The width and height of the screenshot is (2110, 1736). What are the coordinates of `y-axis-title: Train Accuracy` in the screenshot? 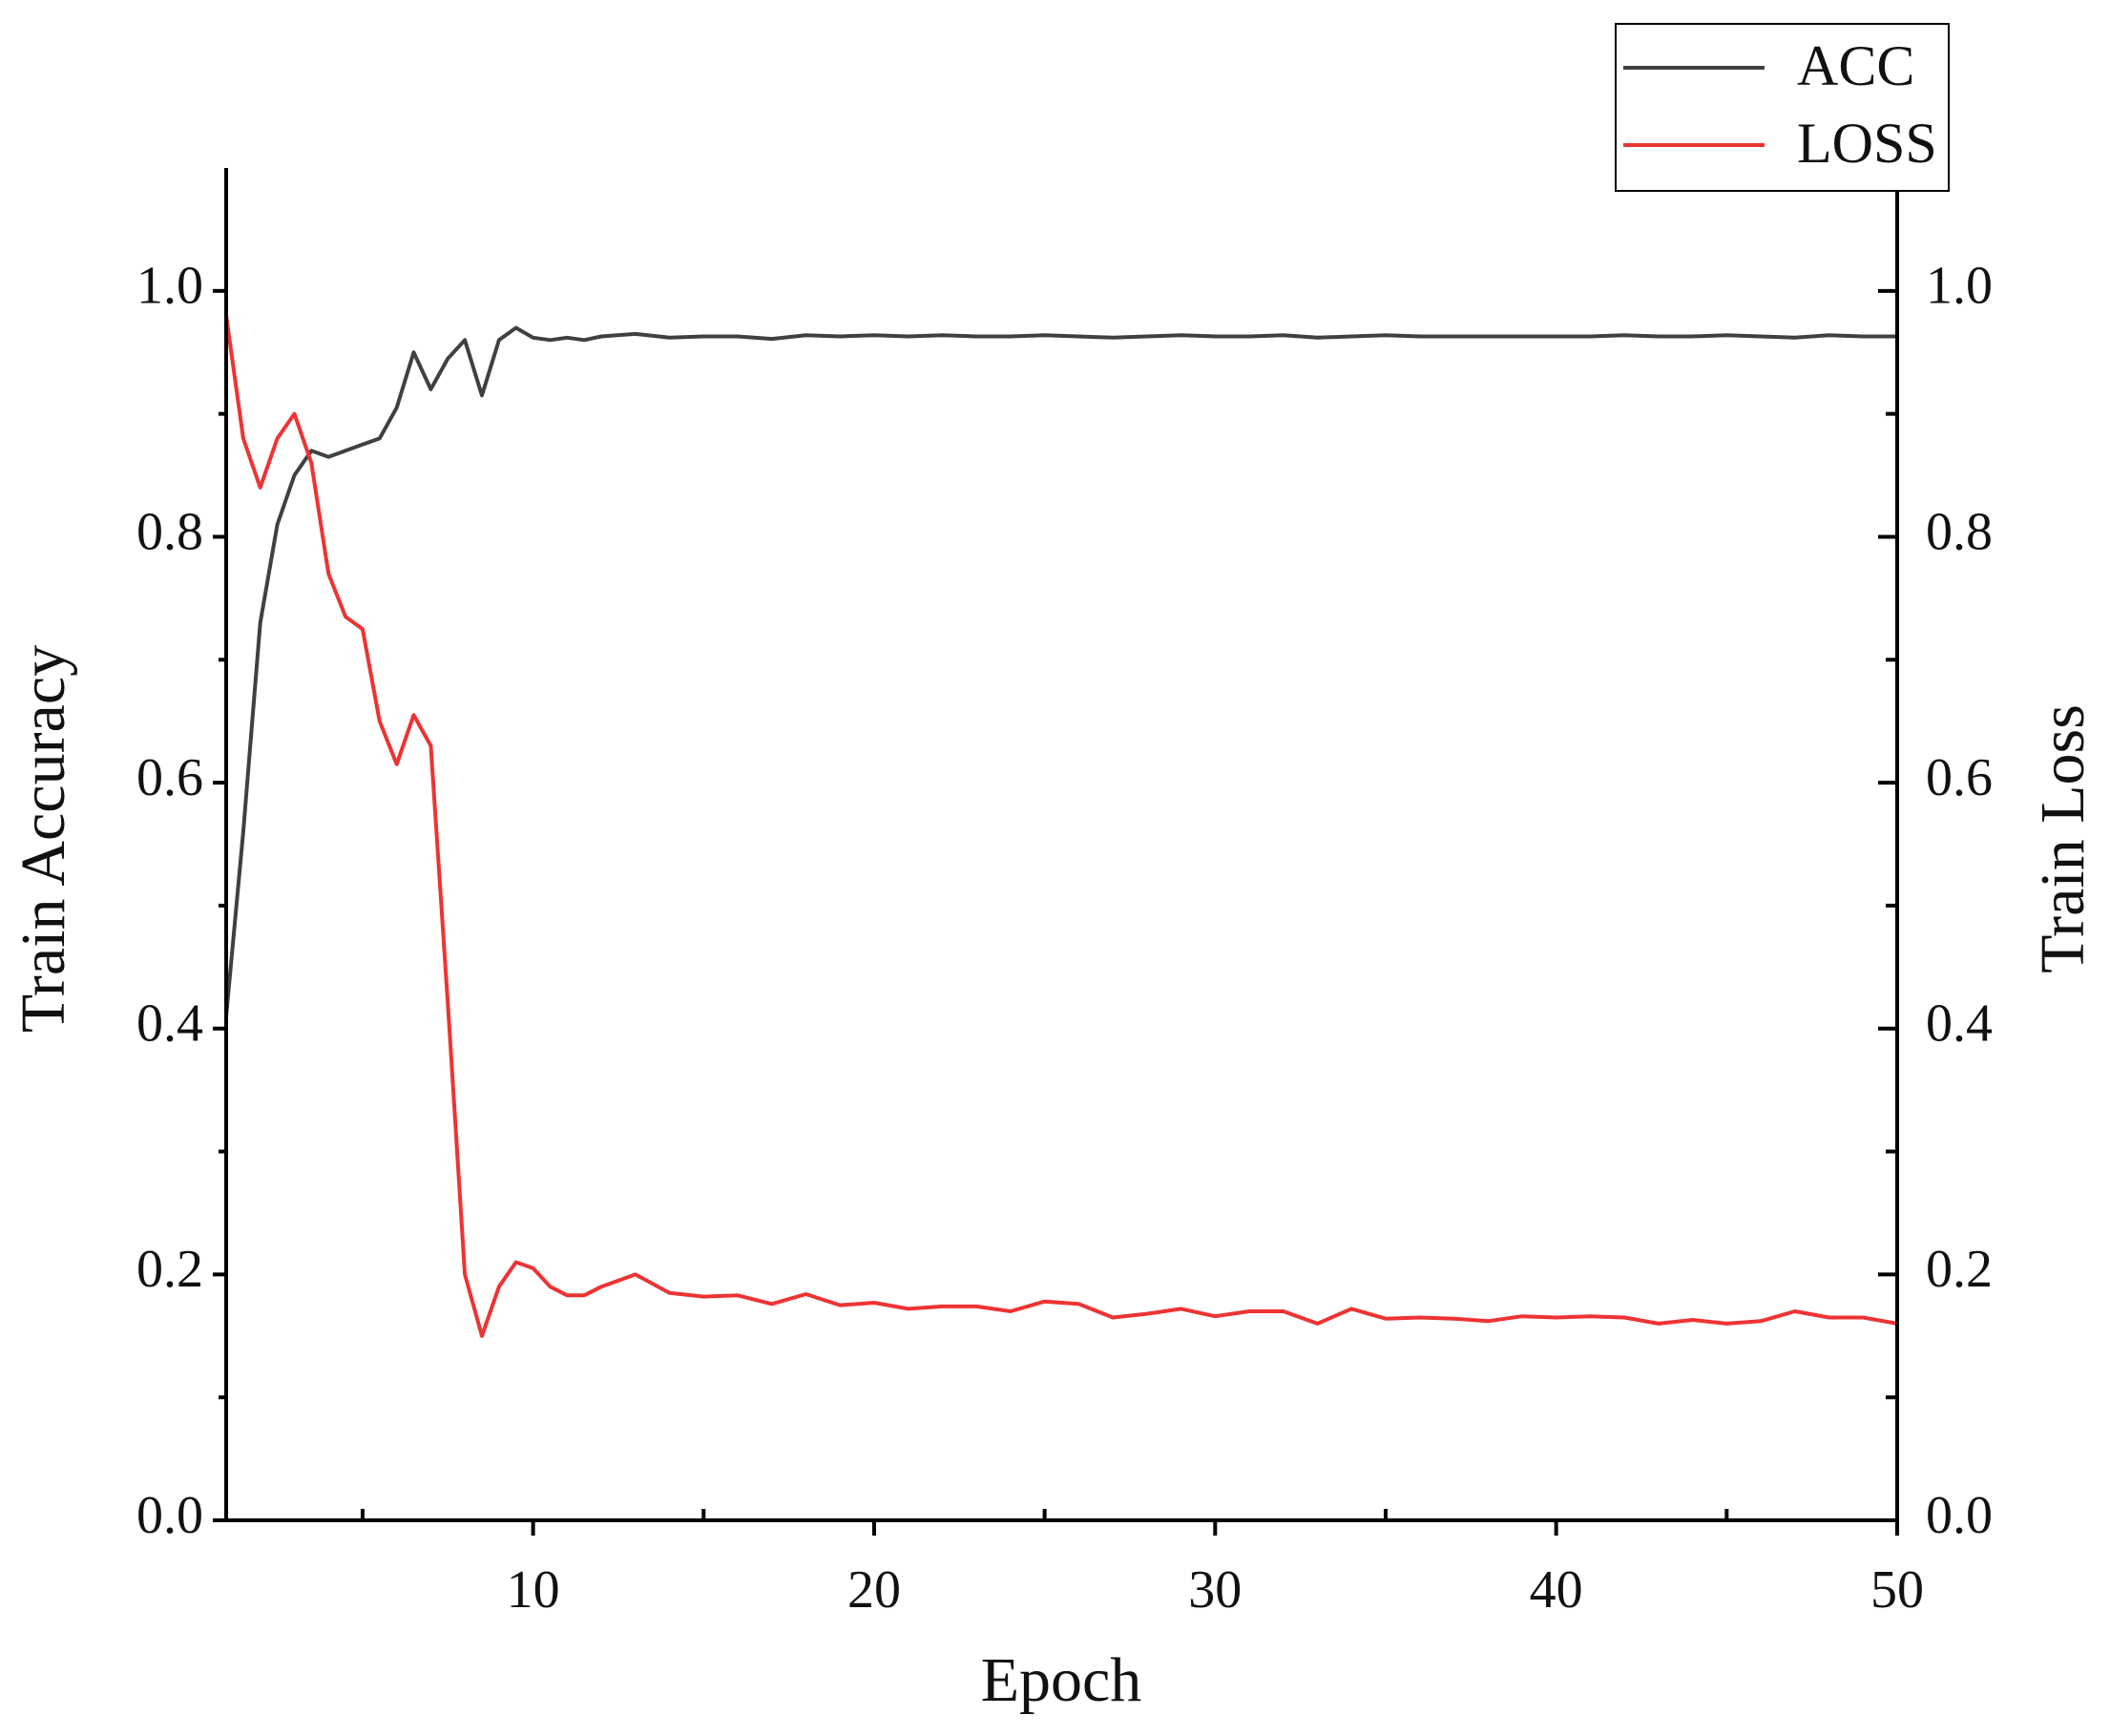 It's located at (44, 839).